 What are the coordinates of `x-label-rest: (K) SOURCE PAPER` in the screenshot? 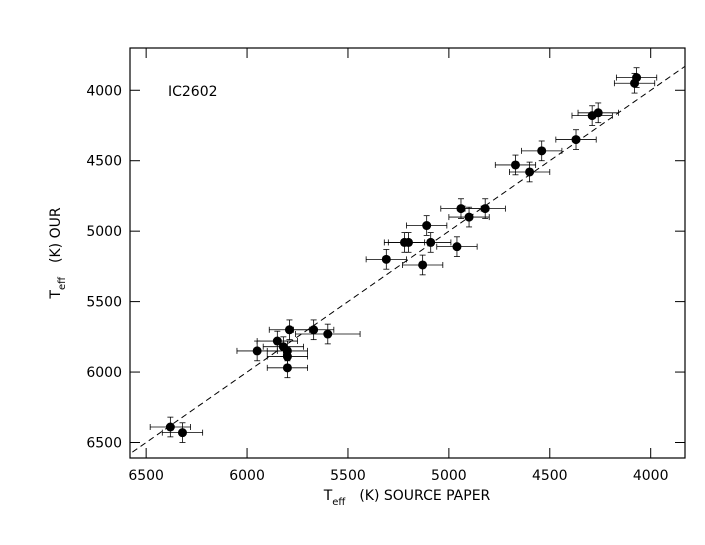 It's located at (424, 496).